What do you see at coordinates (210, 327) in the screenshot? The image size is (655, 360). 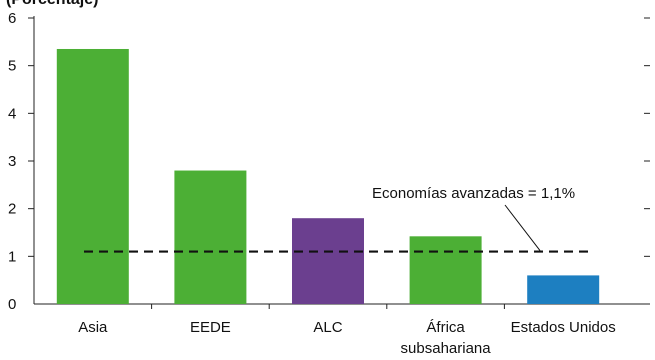 I see `category-label: EEDE` at bounding box center [210, 327].